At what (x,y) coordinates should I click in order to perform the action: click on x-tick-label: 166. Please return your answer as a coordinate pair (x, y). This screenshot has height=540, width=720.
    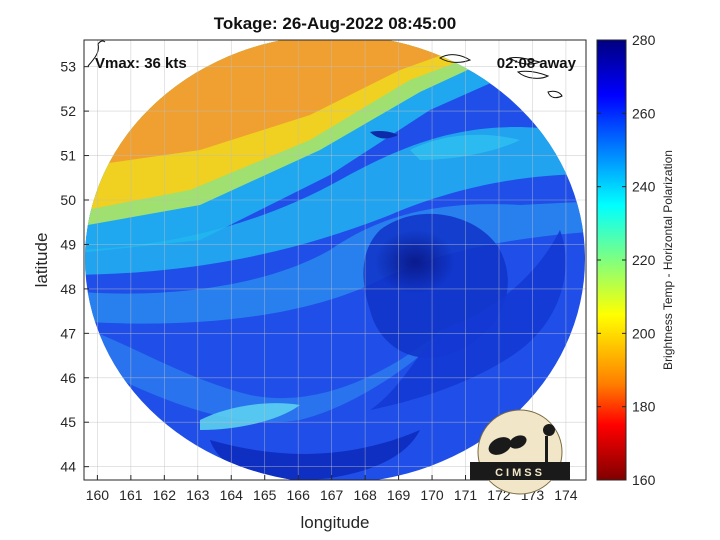
    Looking at the image, I should click on (299, 495).